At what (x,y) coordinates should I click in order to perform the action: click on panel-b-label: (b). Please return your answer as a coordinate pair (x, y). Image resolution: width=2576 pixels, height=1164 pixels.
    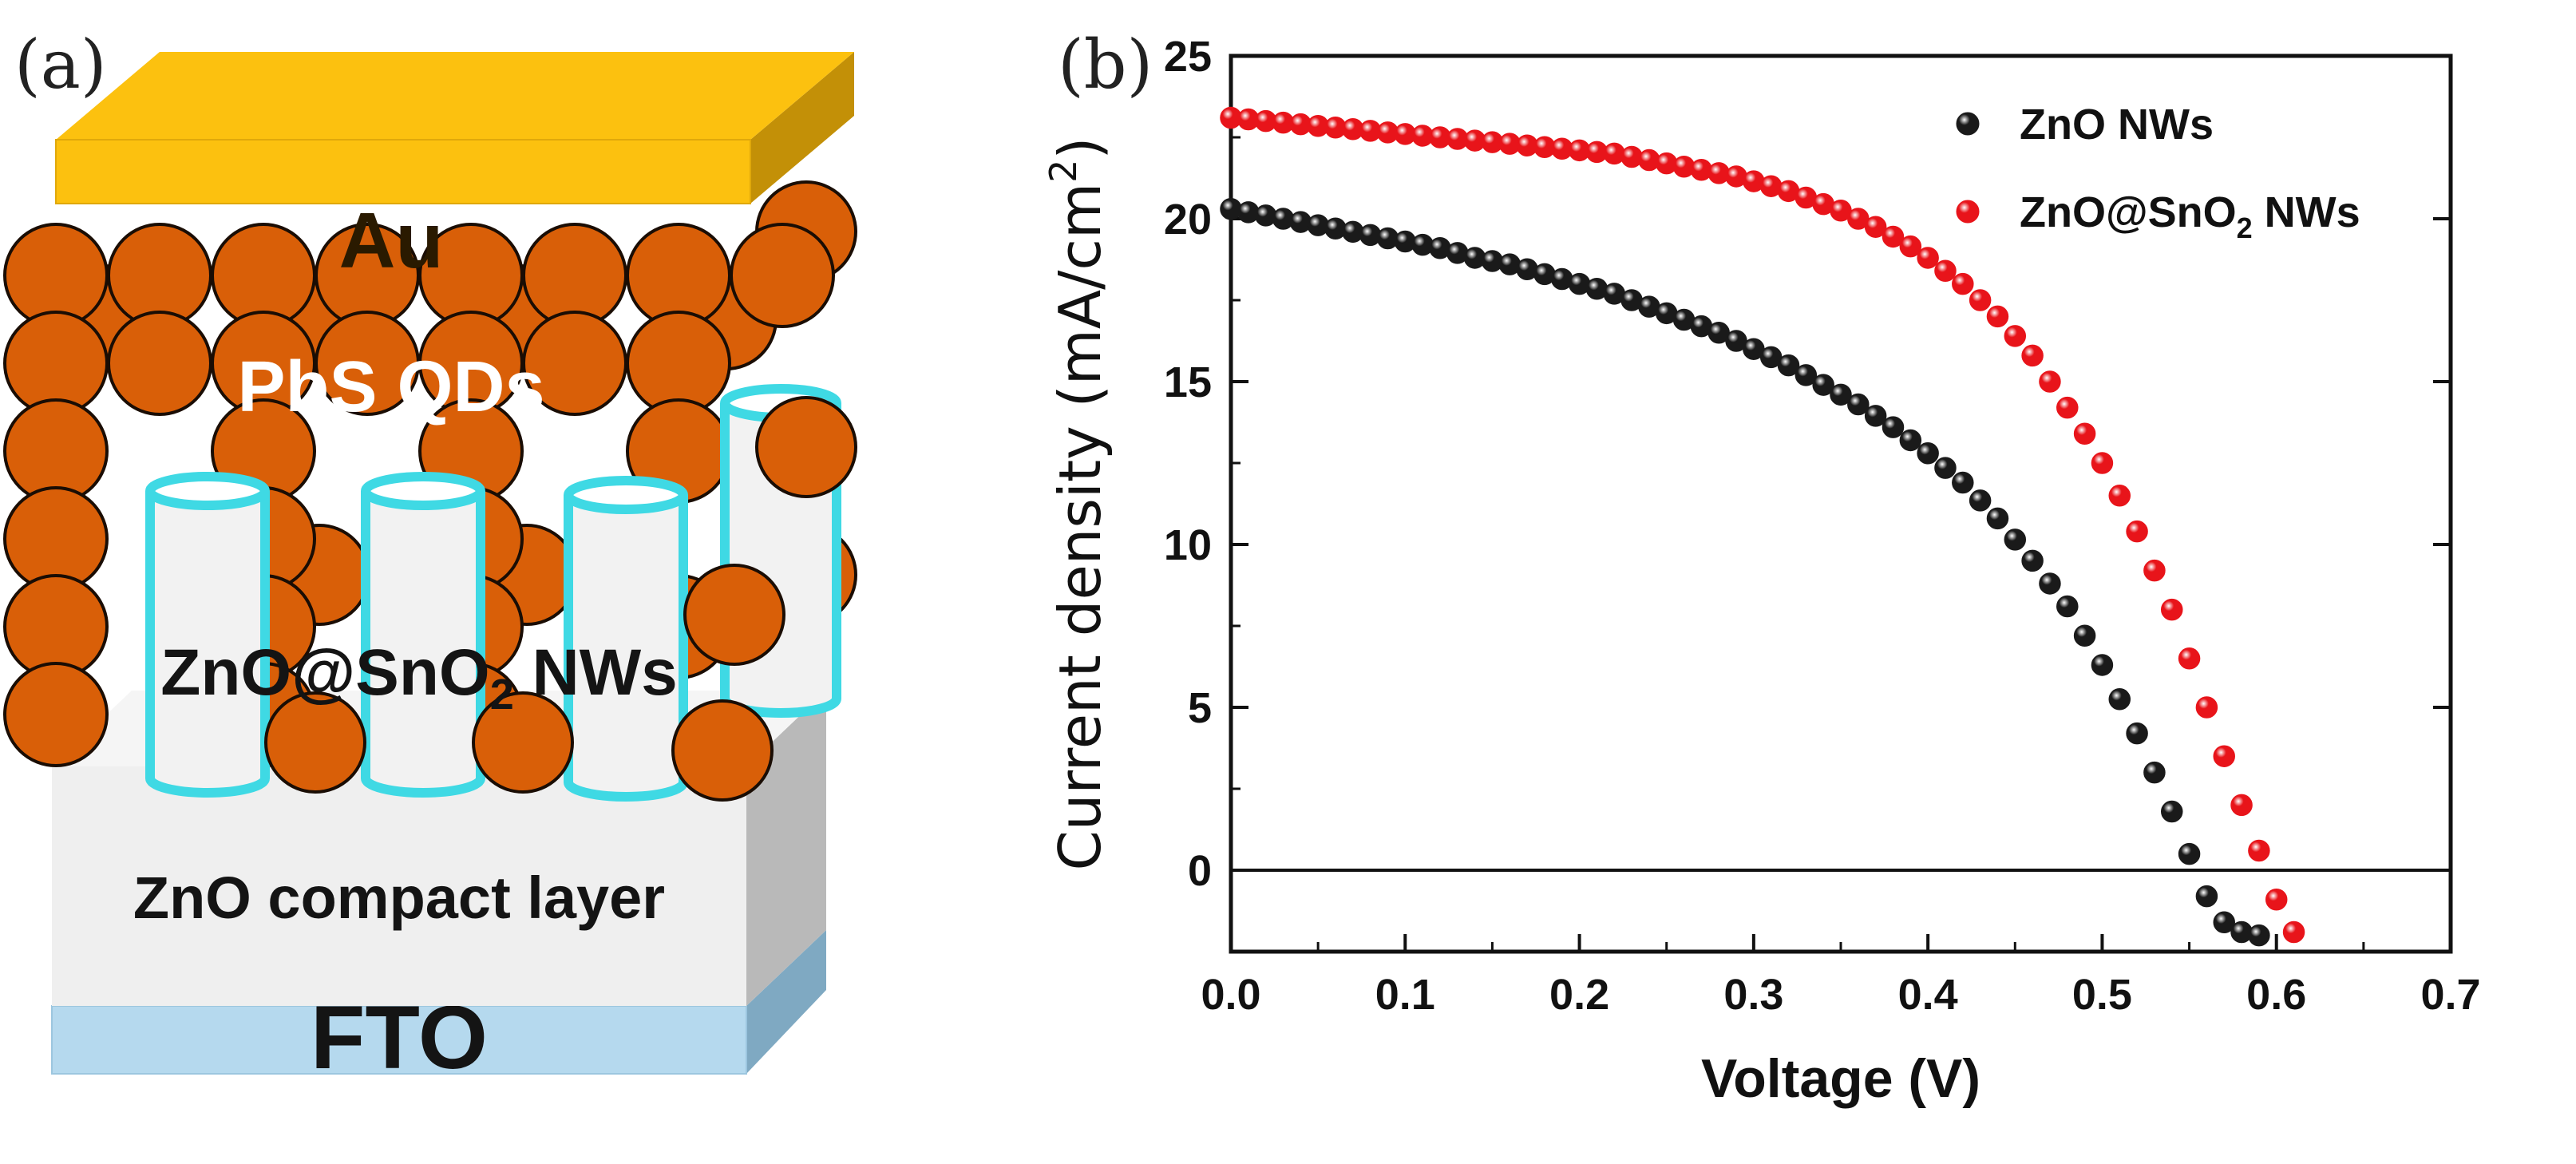
    Looking at the image, I should click on (1105, 65).